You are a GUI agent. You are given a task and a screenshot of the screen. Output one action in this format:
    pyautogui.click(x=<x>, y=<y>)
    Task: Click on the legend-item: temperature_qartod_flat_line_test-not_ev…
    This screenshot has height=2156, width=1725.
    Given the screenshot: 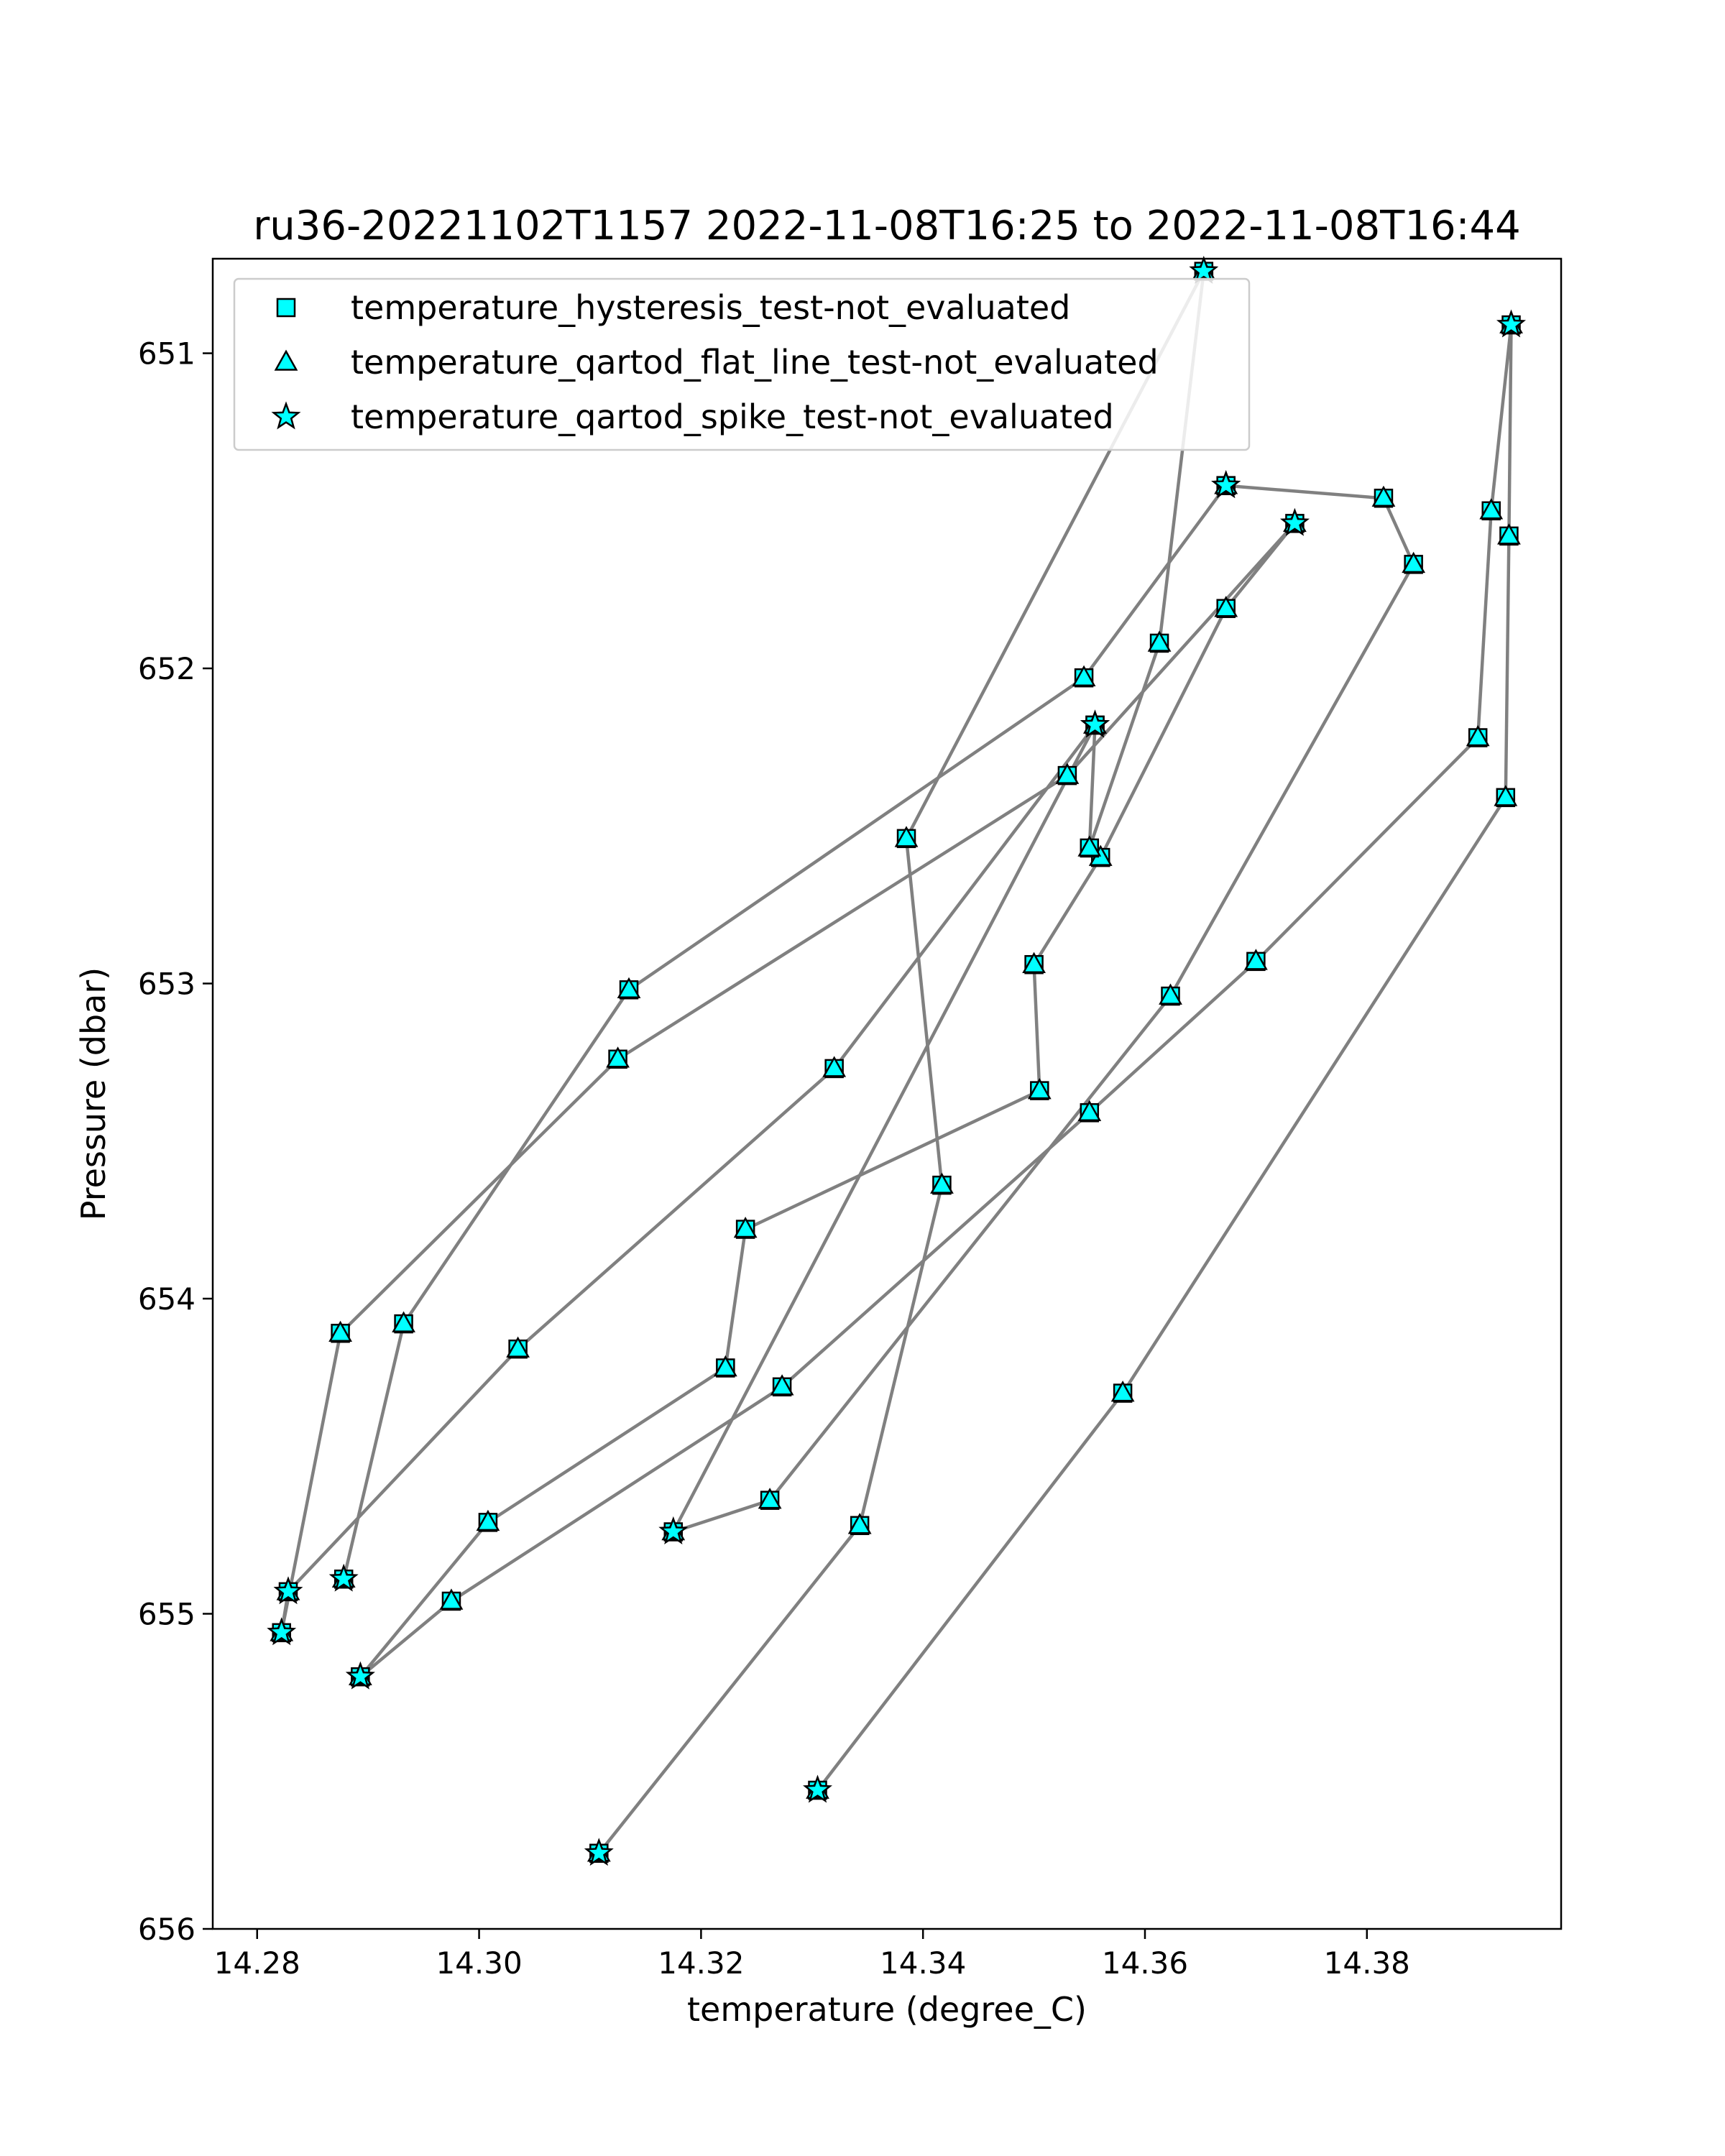 What is the action you would take?
    pyautogui.click(x=716, y=362)
    